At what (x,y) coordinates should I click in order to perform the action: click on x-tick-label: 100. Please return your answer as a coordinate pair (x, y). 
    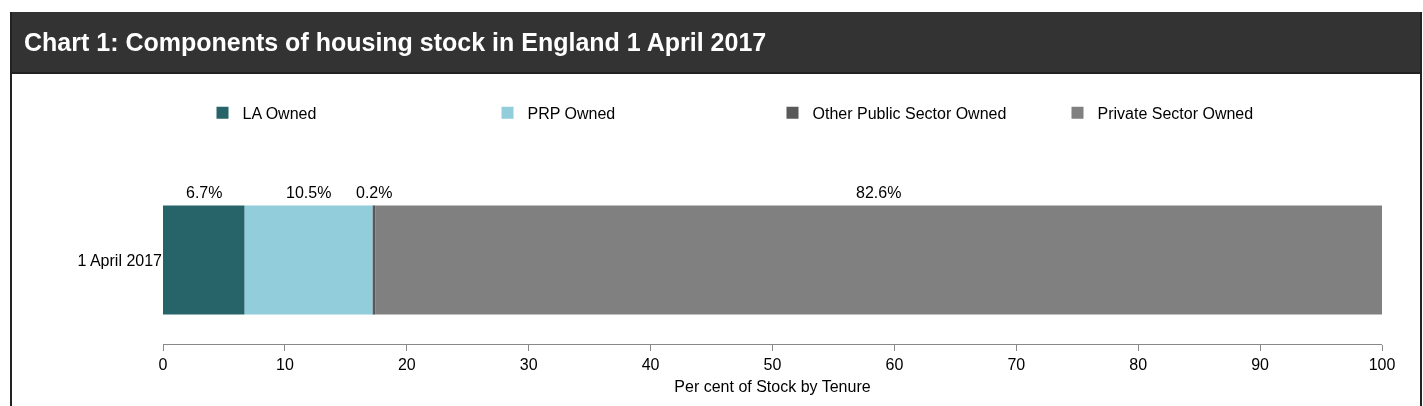
    Looking at the image, I should click on (1382, 365).